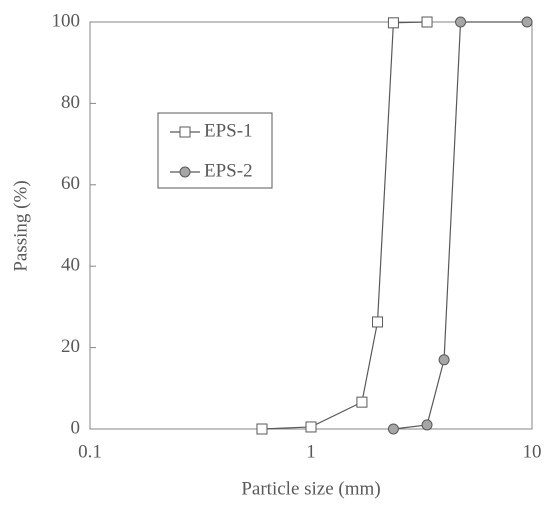  I want to click on legend-label: EPS-1, so click(228, 130).